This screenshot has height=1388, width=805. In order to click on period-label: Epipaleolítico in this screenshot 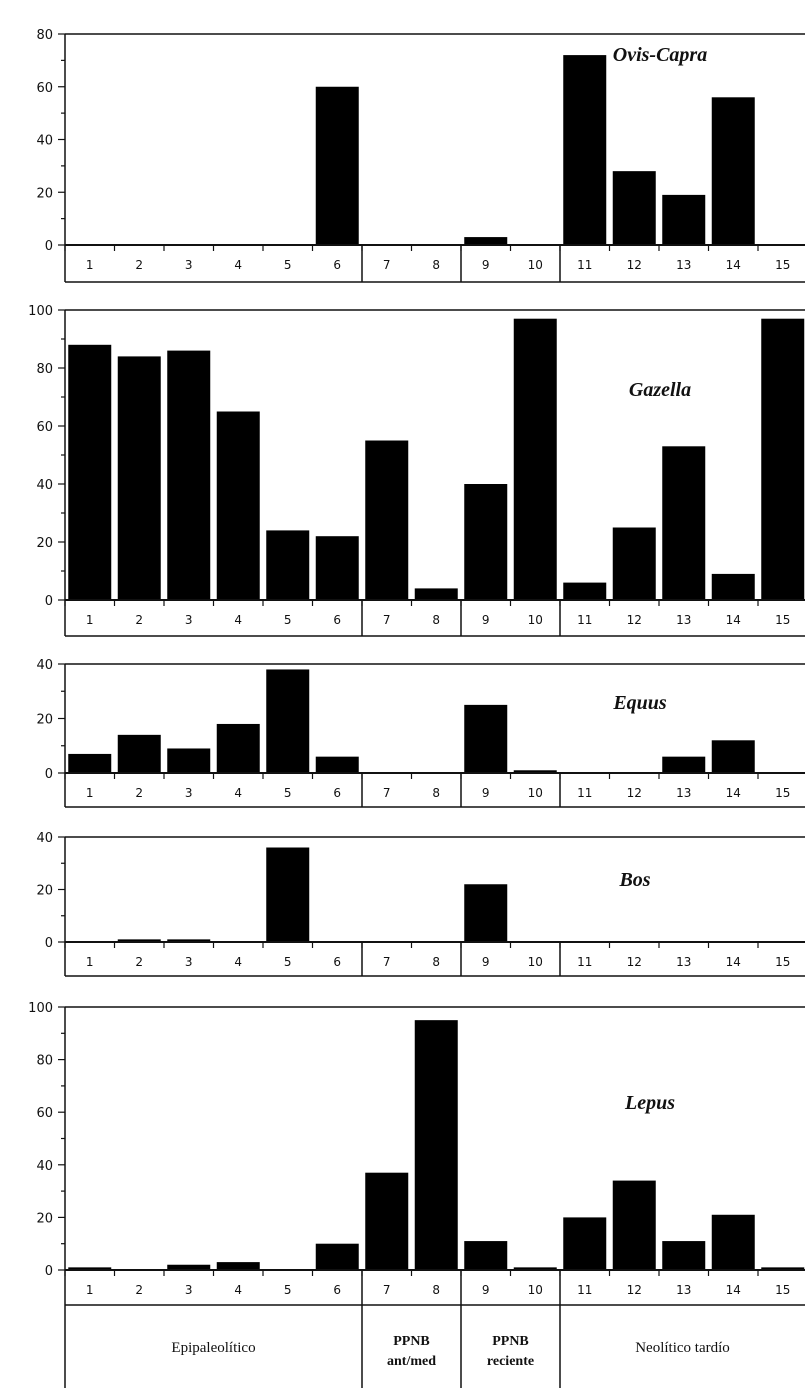, I will do `click(213, 1348)`.